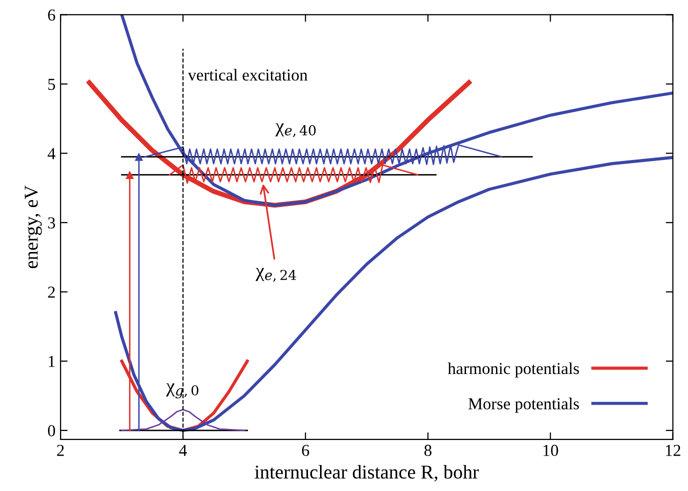 This screenshot has width=688, height=491. Describe the element at coordinates (60, 450) in the screenshot. I see `x-tick-label: 2` at that location.